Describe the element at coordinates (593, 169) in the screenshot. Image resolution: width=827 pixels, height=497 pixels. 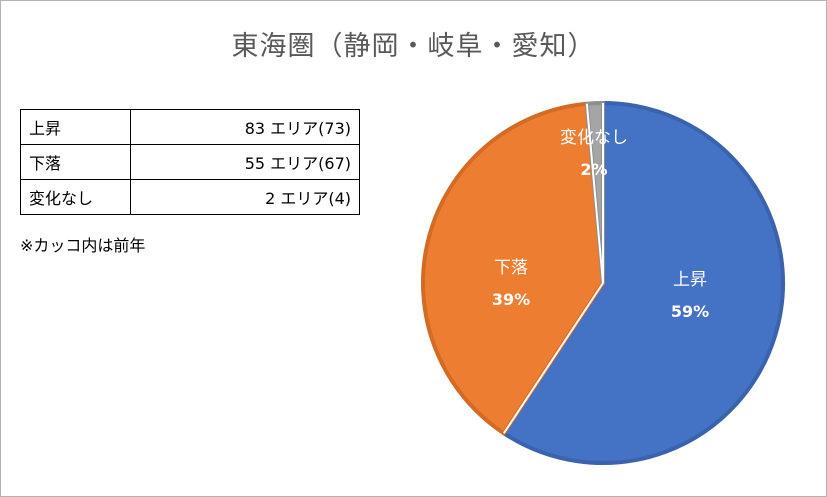
I see `slice-percent-label: 2%` at that location.